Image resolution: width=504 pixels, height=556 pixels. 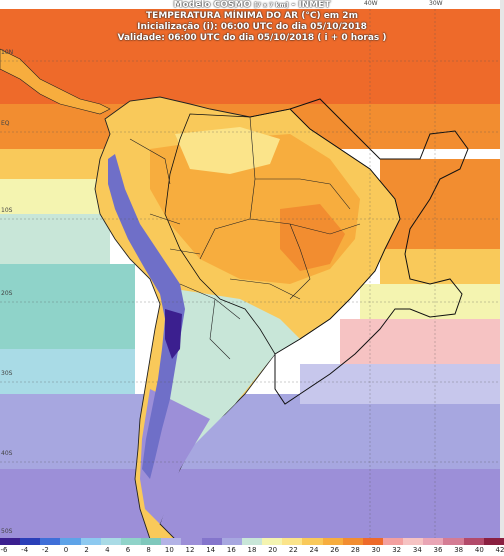 What do you see at coordinates (502, 269) in the screenshot?
I see `right-border` at bounding box center [502, 269].